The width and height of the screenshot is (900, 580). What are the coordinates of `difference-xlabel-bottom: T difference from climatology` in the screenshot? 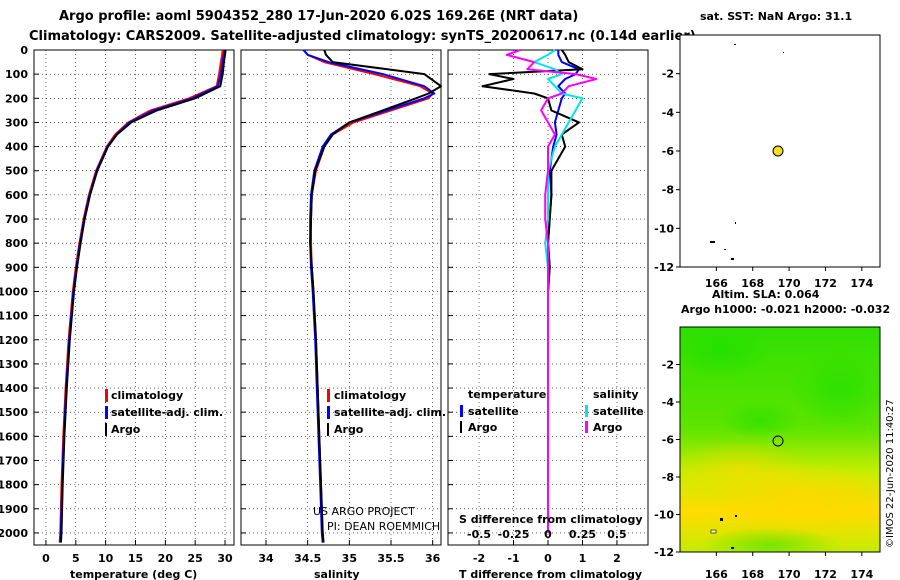 It's located at (550, 574).